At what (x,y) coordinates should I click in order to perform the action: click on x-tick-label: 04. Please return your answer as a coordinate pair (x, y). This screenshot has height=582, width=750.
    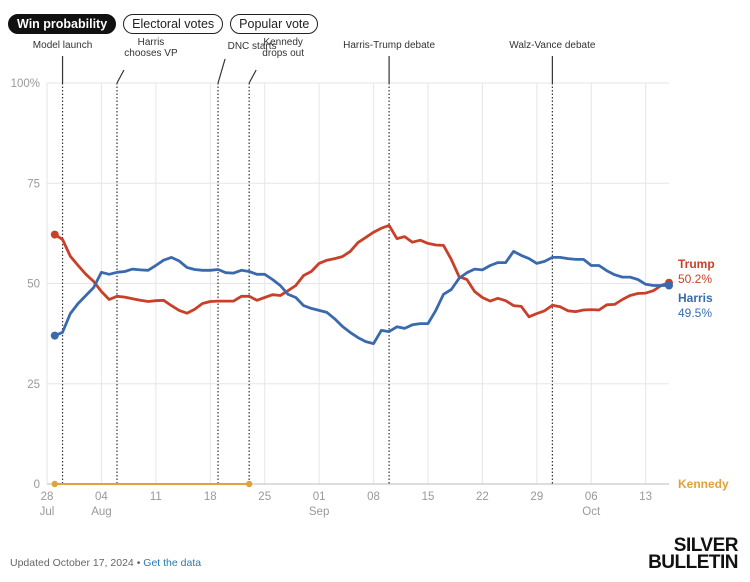
    Looking at the image, I should click on (101, 497).